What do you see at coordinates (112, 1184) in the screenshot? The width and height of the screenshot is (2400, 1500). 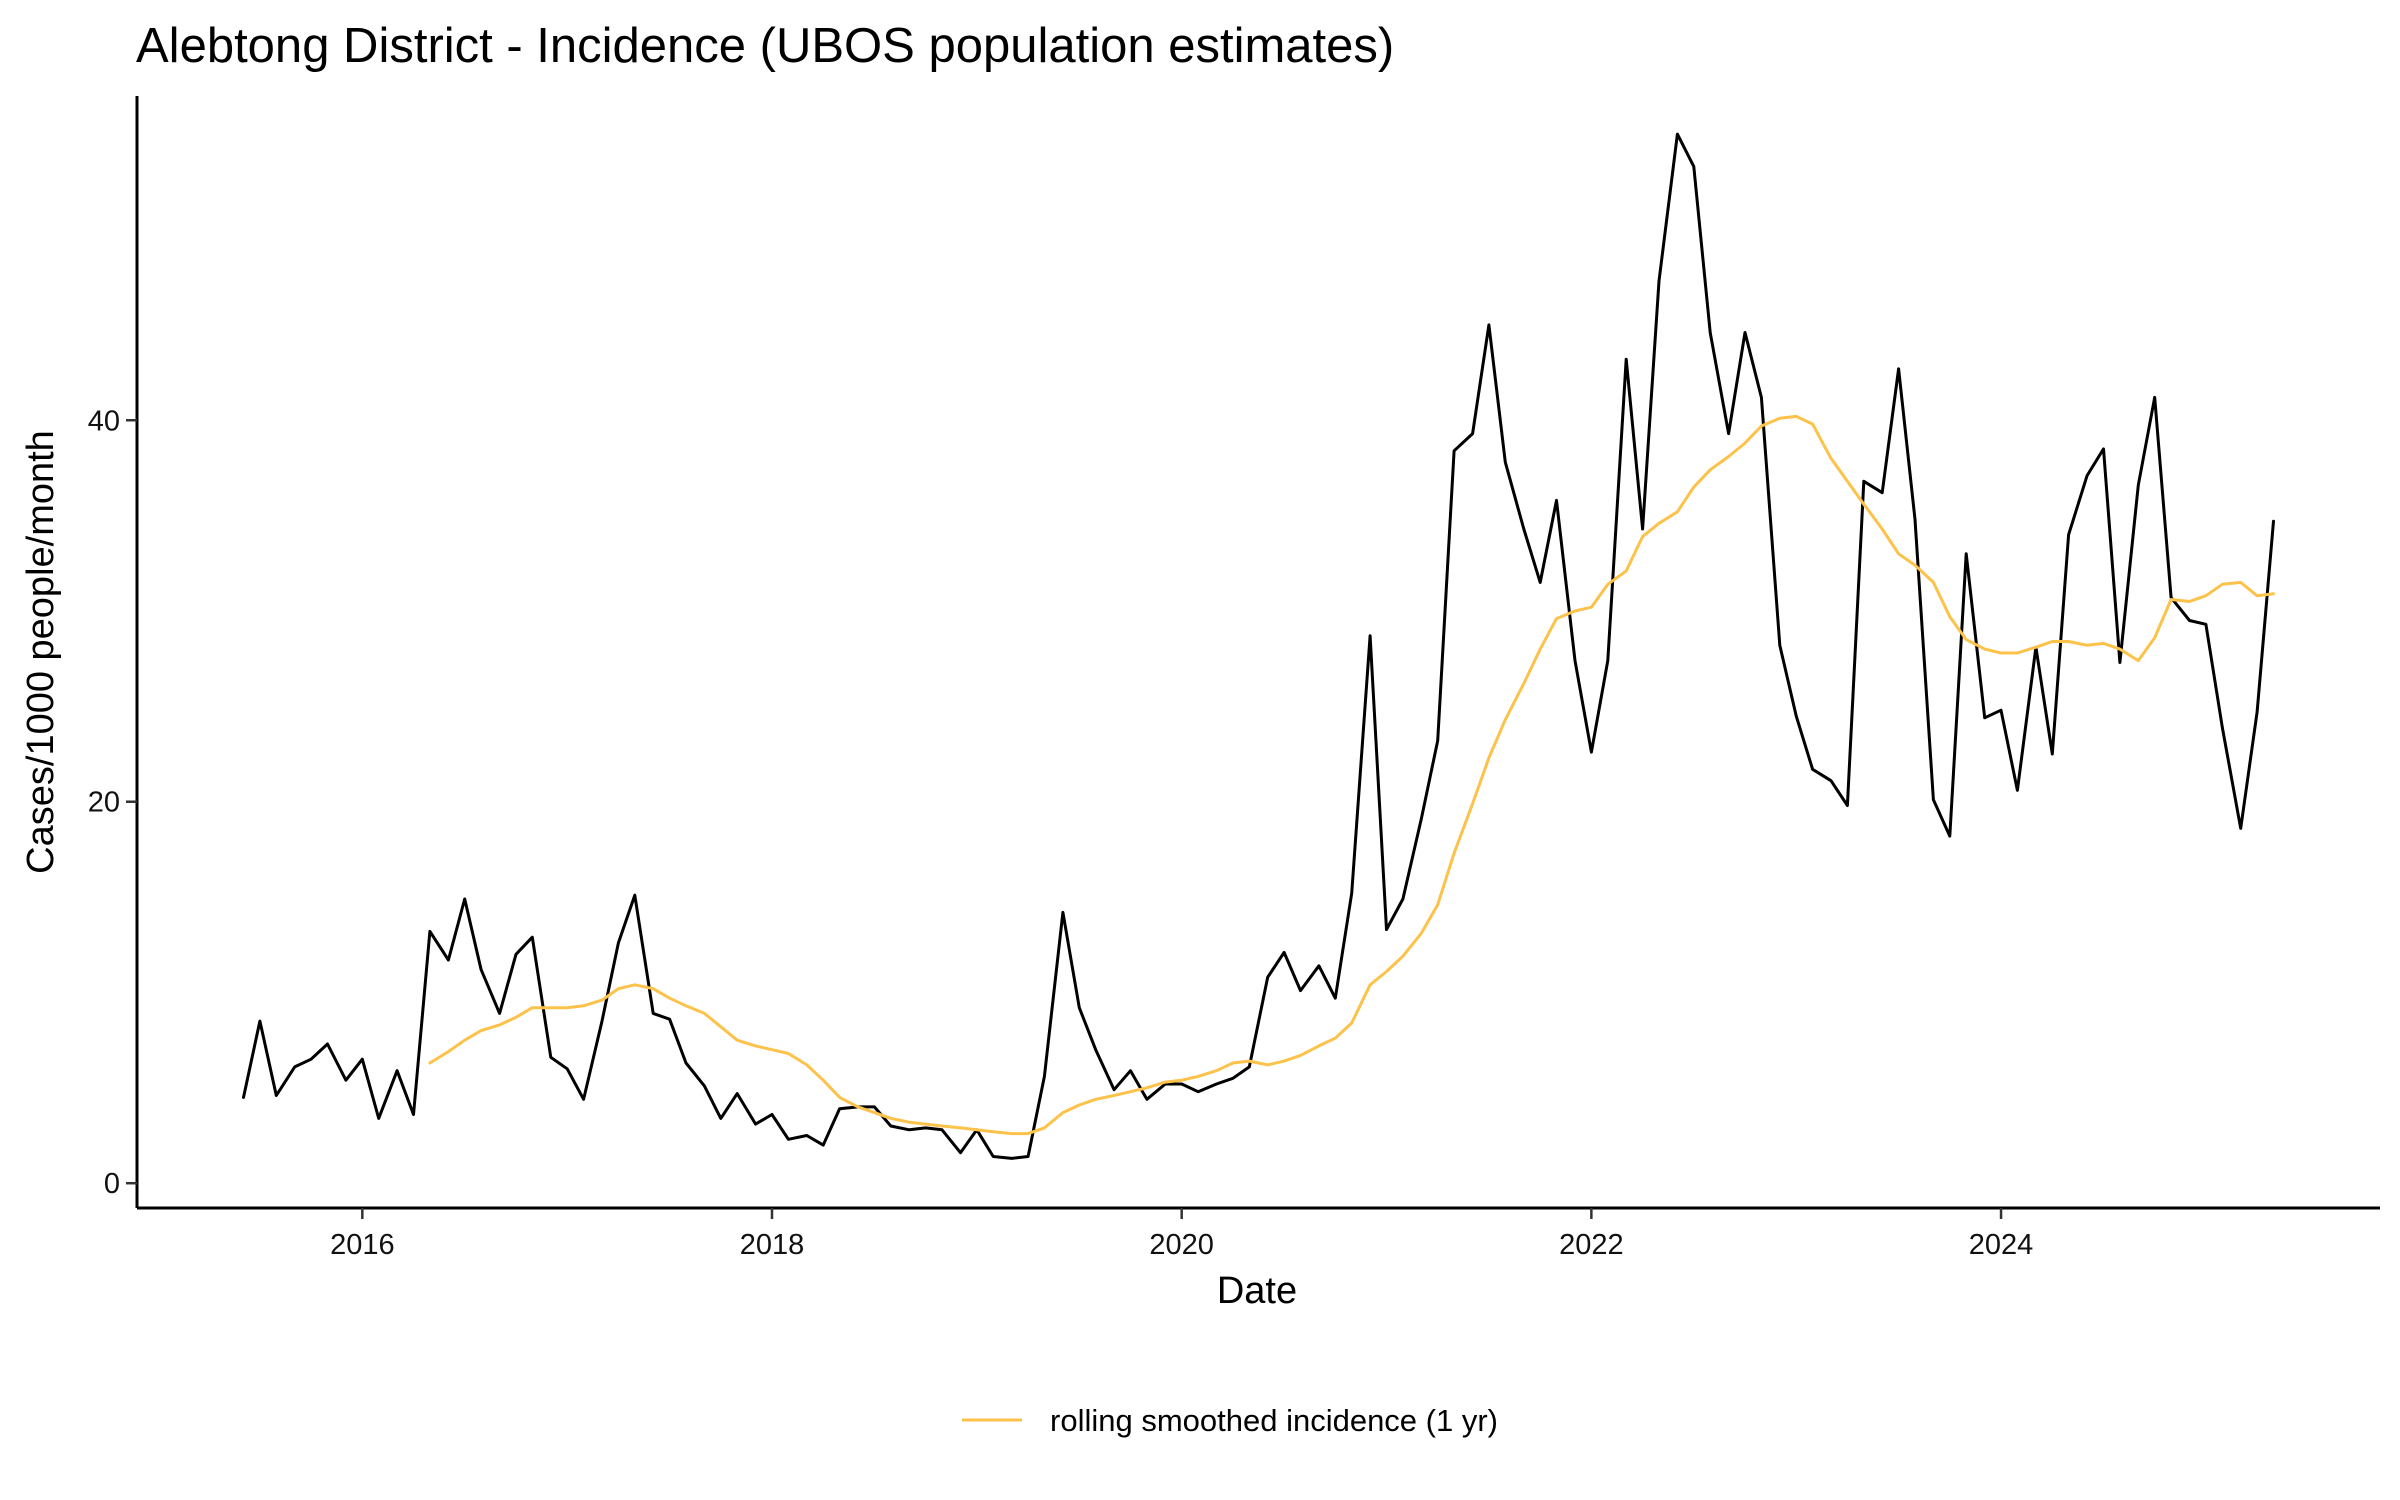 I see `y-tick-label-0: 0` at bounding box center [112, 1184].